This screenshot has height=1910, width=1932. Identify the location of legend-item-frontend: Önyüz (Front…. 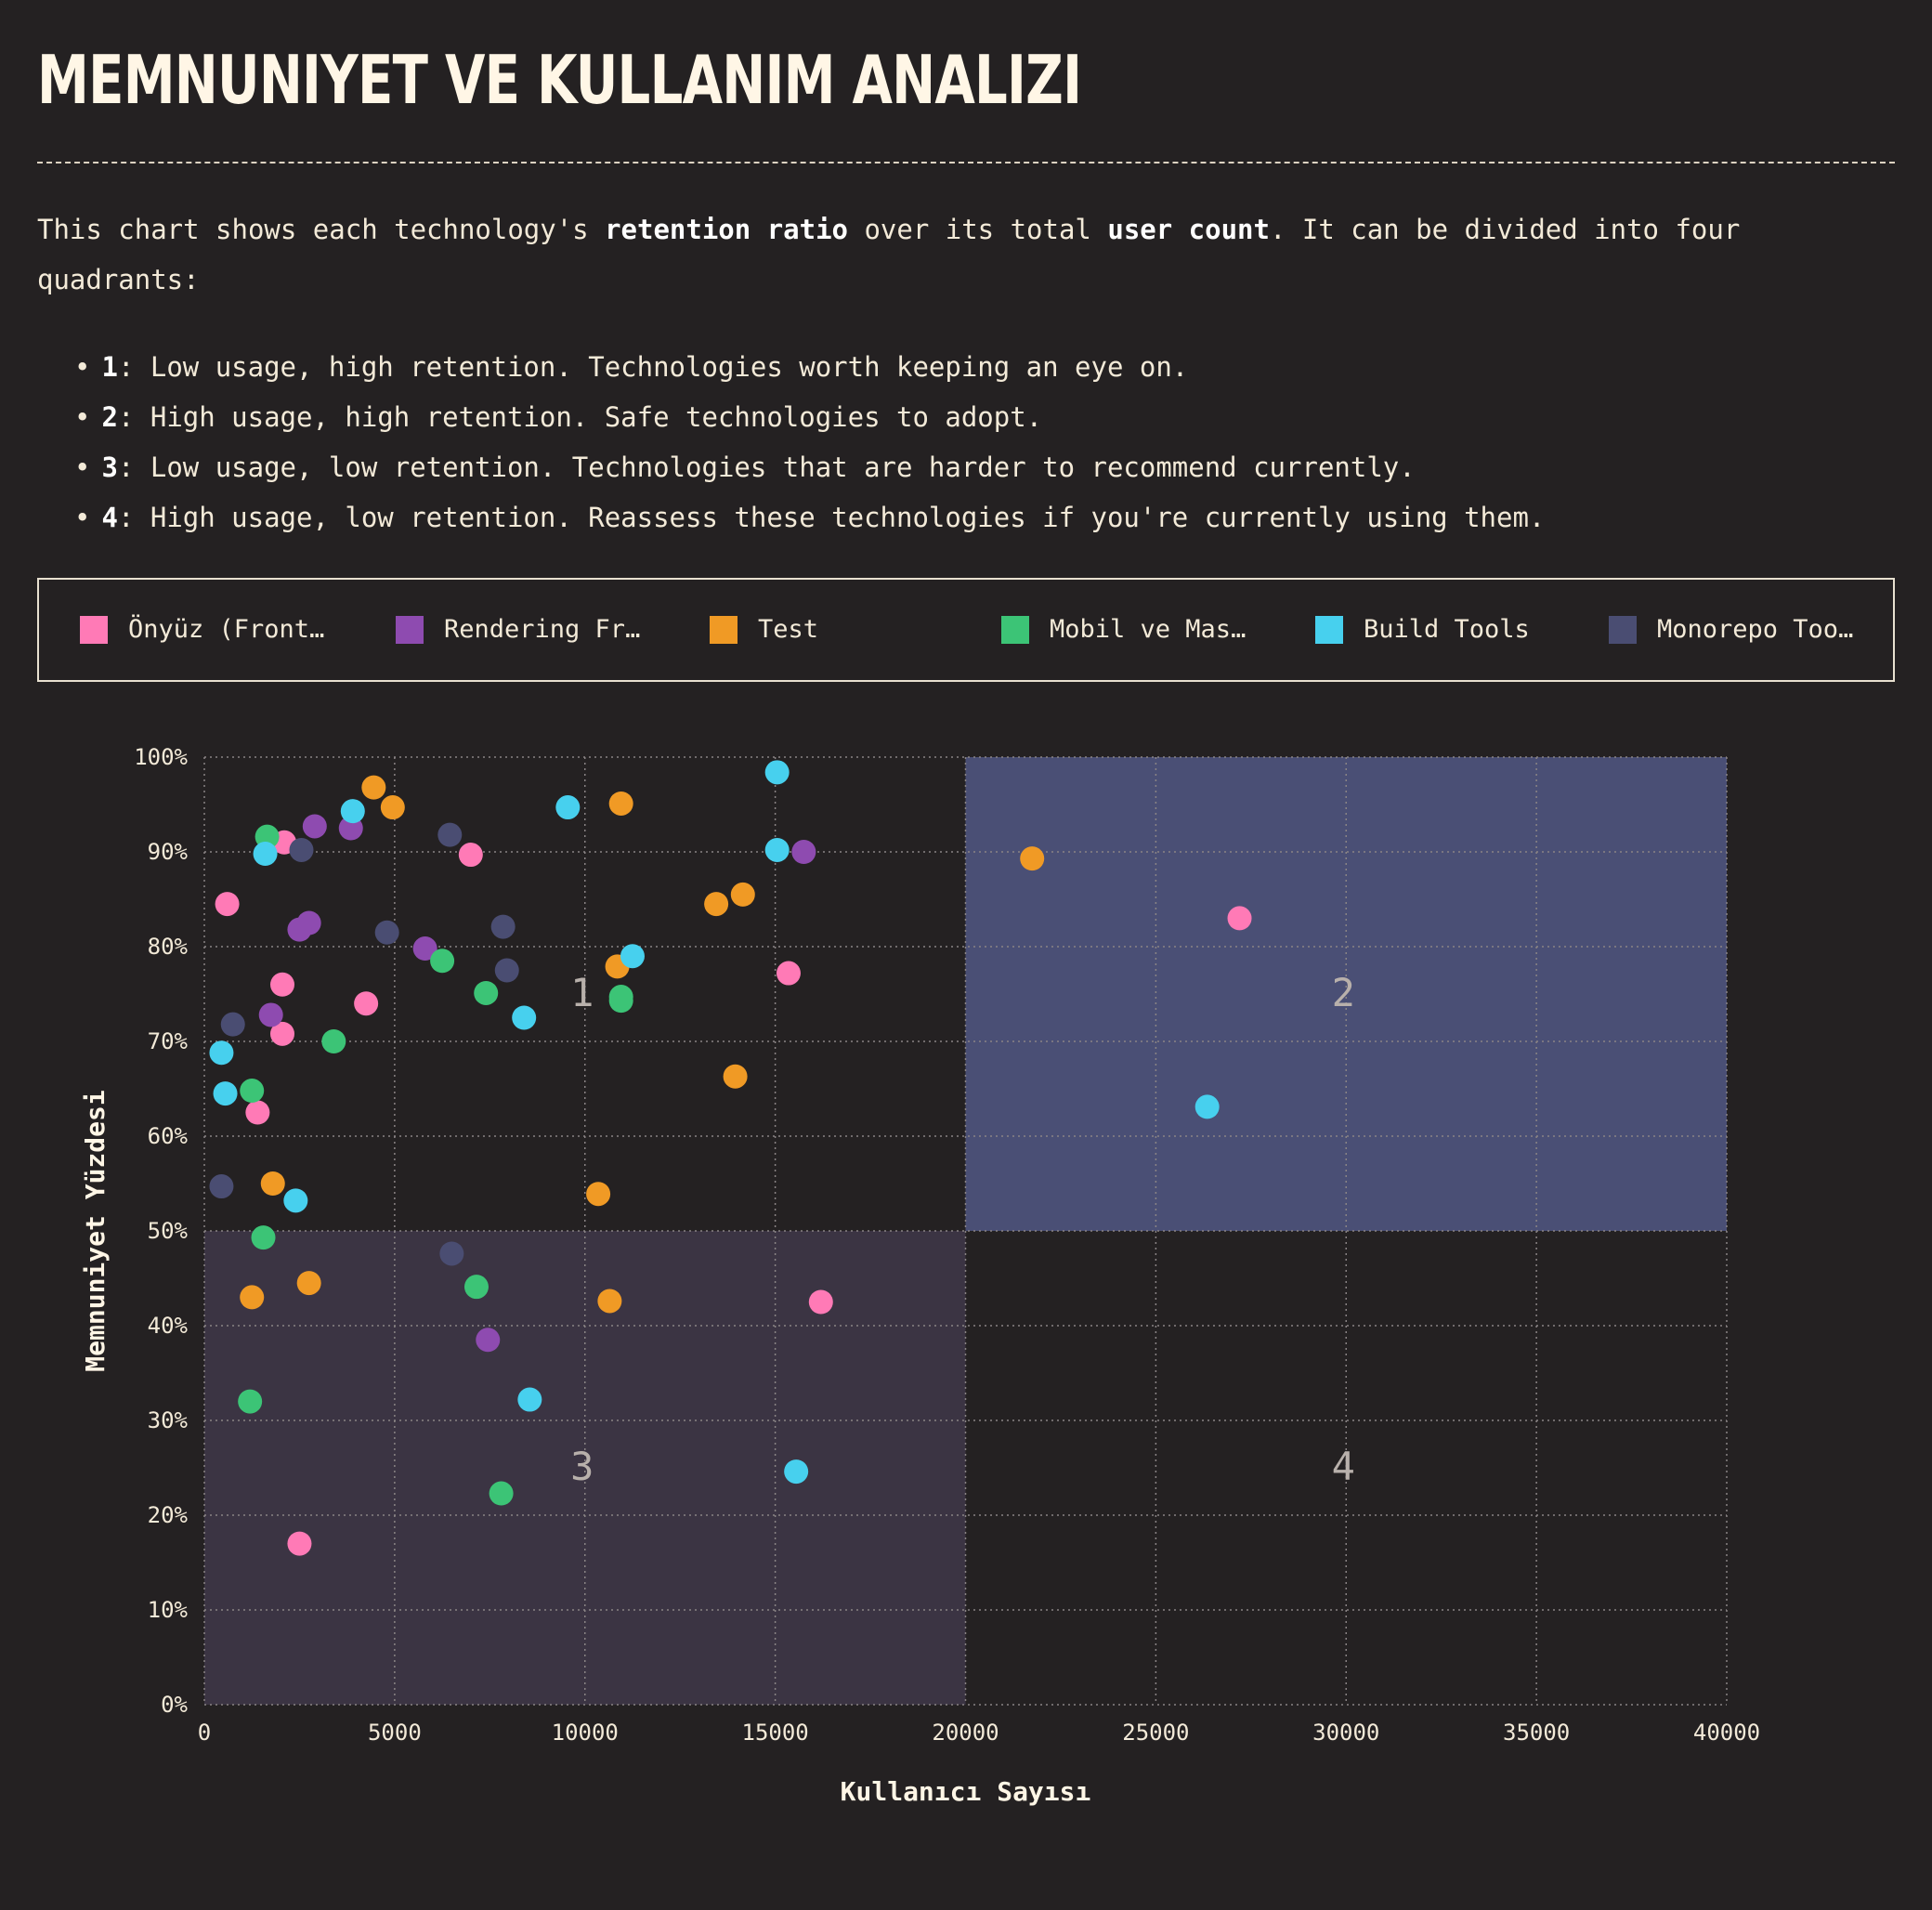
(202, 629).